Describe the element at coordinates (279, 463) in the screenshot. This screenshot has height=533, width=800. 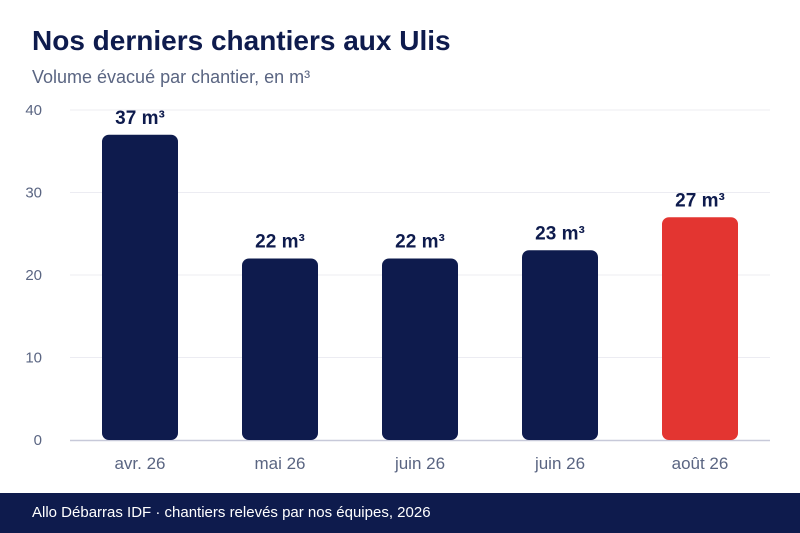
I see `x-tick-label: mai 26` at that location.